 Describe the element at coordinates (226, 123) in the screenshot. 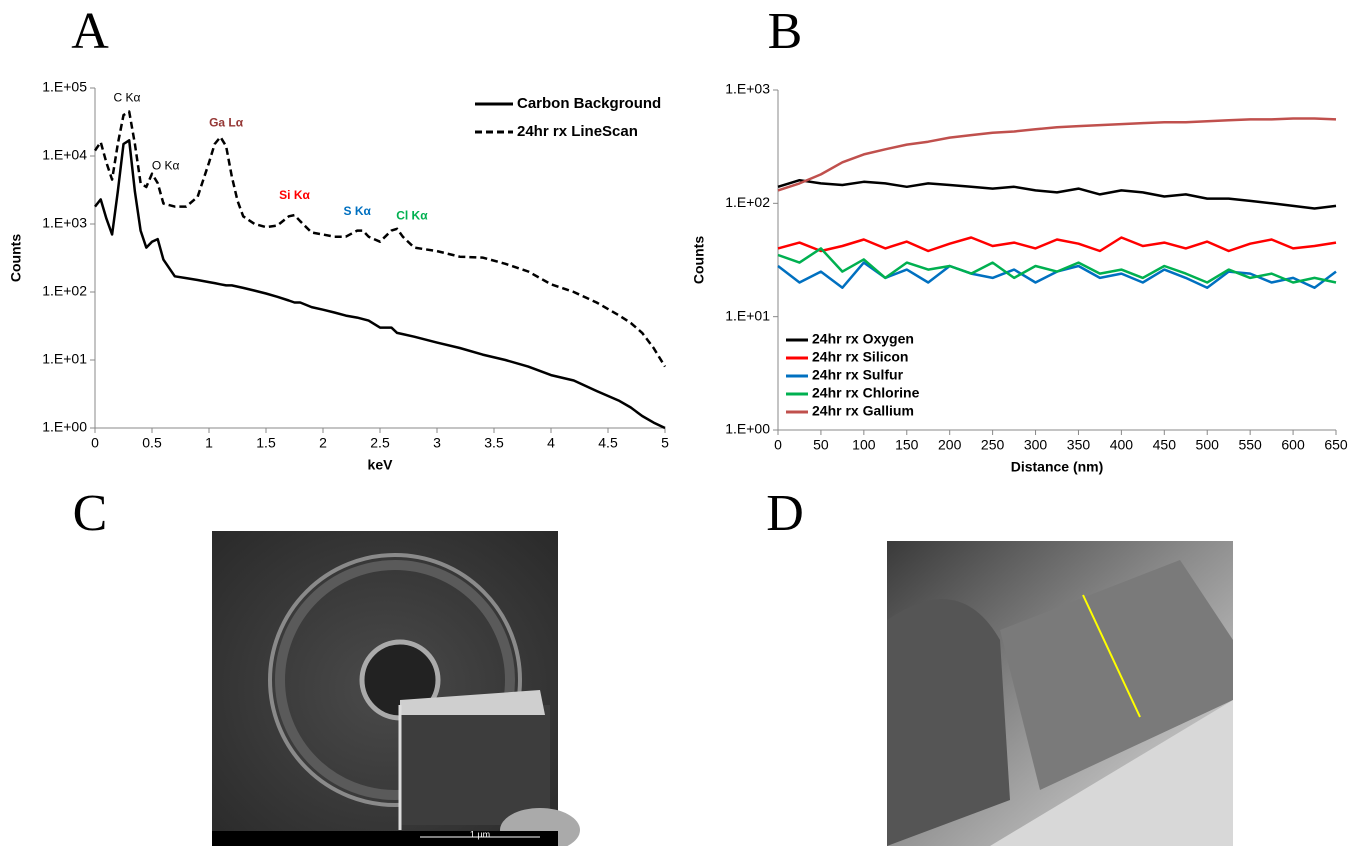

I see `peak-label: Ga Lα` at that location.